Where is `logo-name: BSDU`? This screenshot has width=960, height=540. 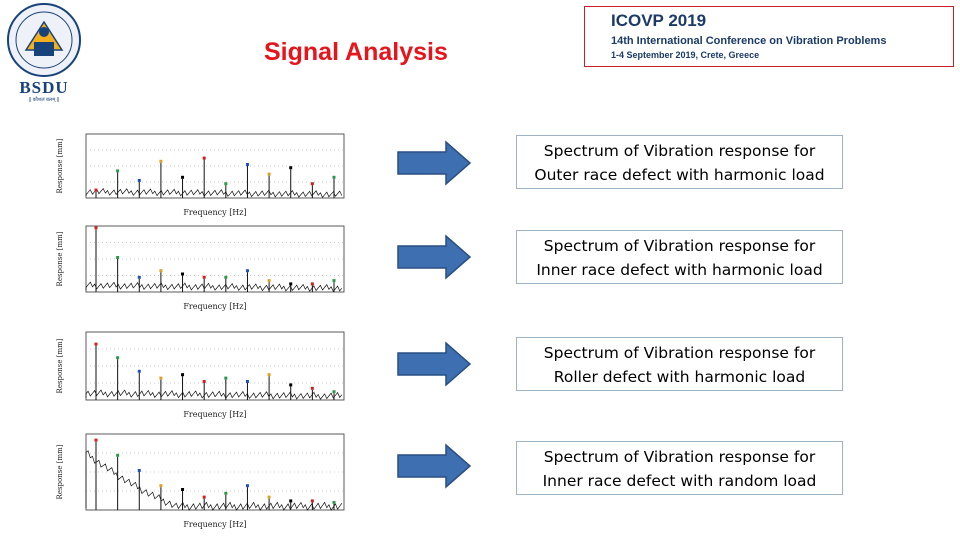 logo-name: BSDU is located at coordinates (44, 87).